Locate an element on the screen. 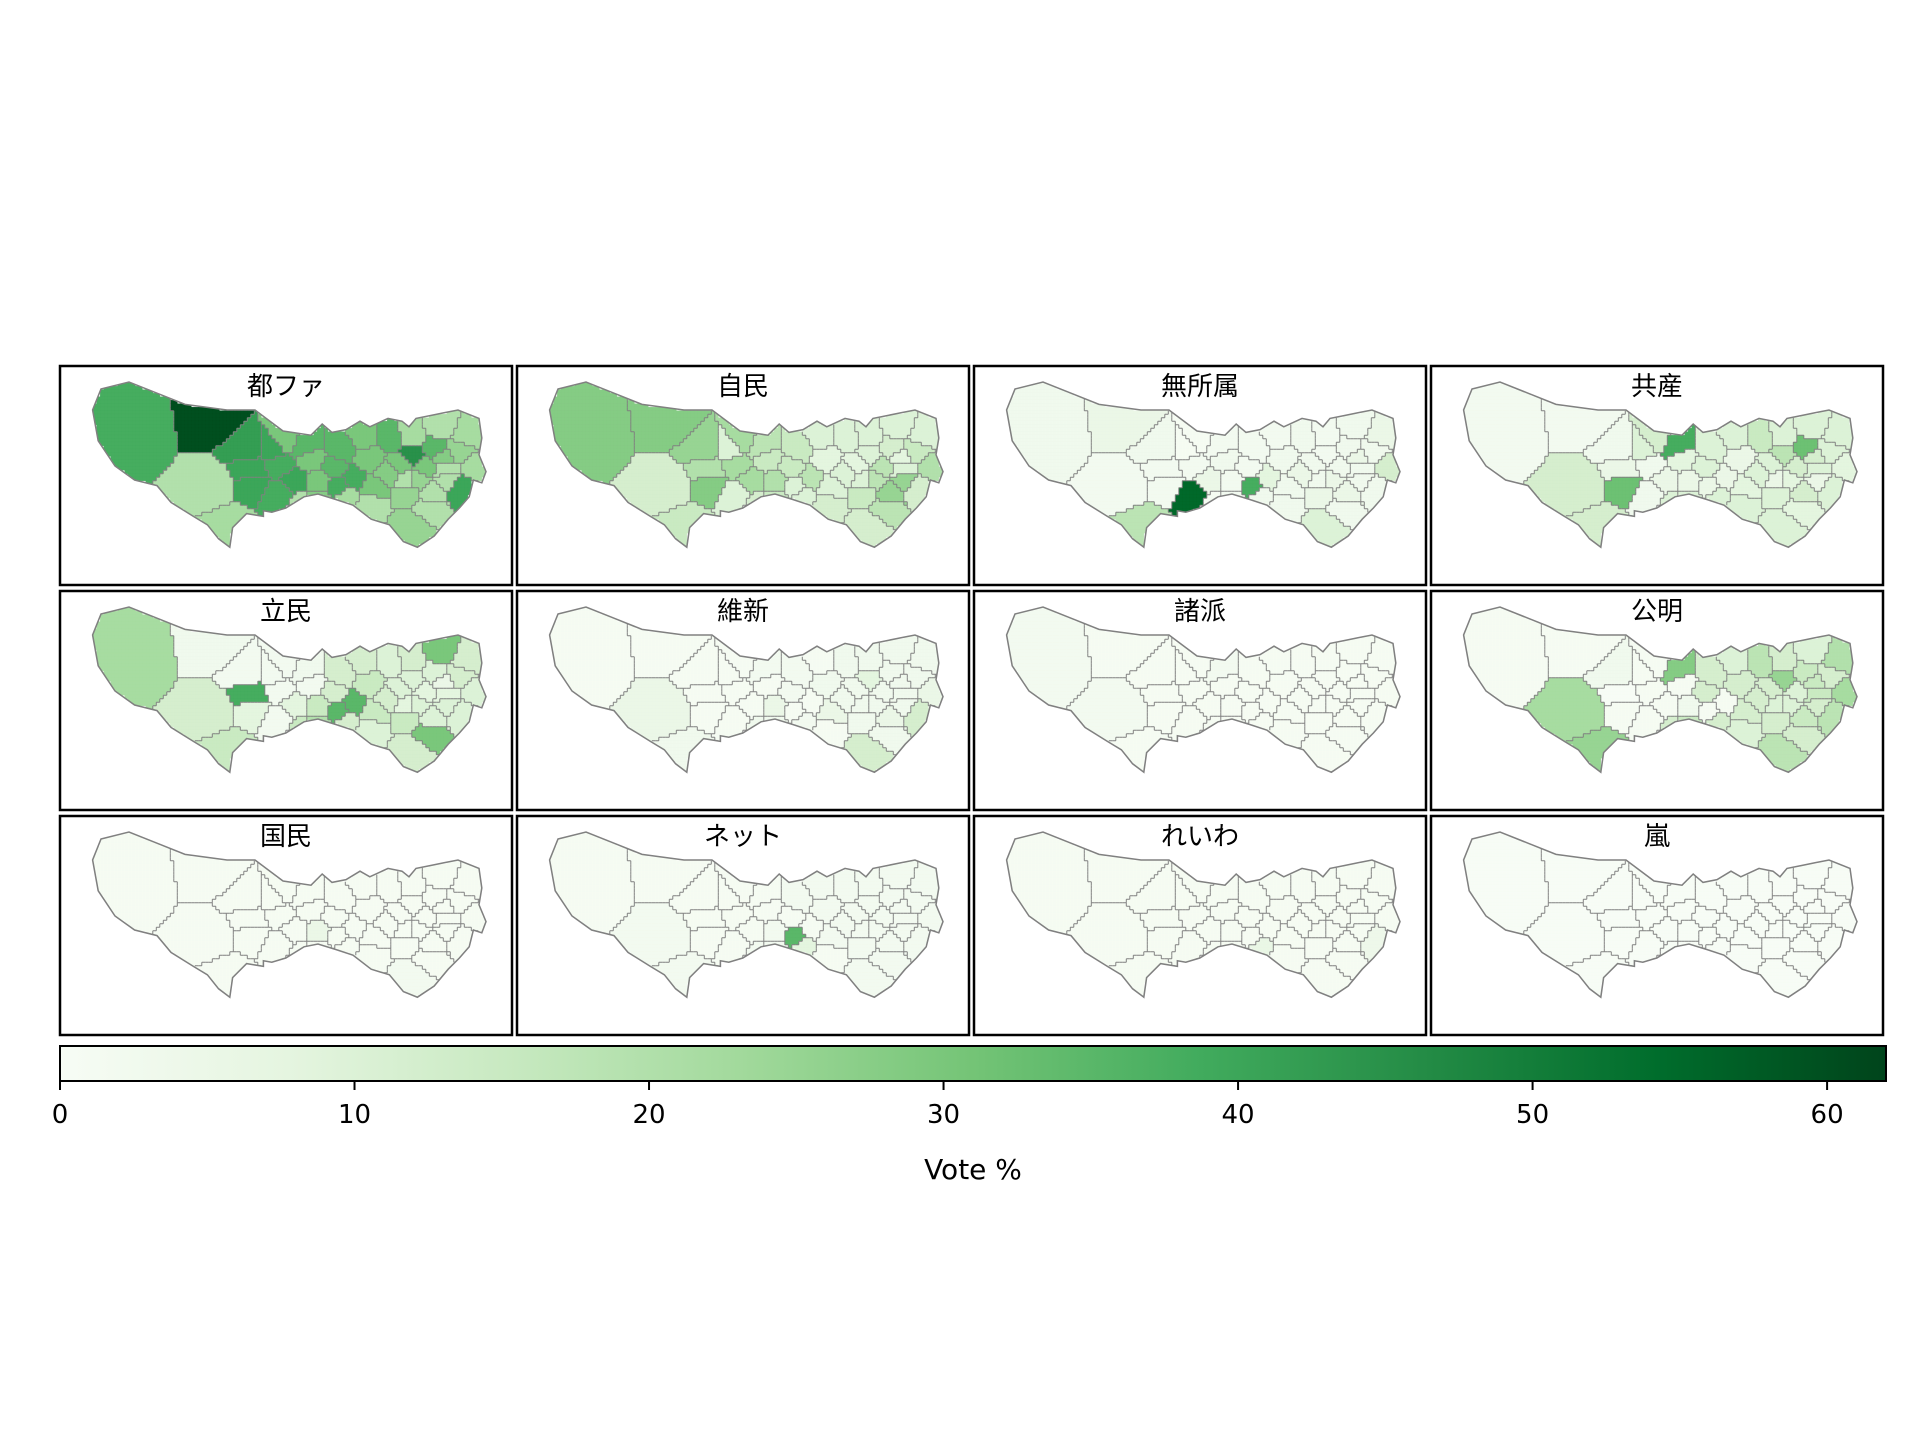  panel-title: 立民 is located at coordinates (286, 612).